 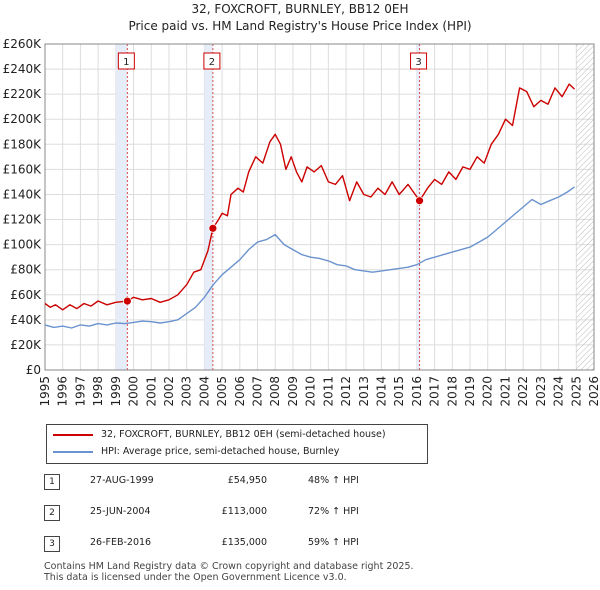 I want to click on y-tick-label: £20K, so click(x=26, y=345).